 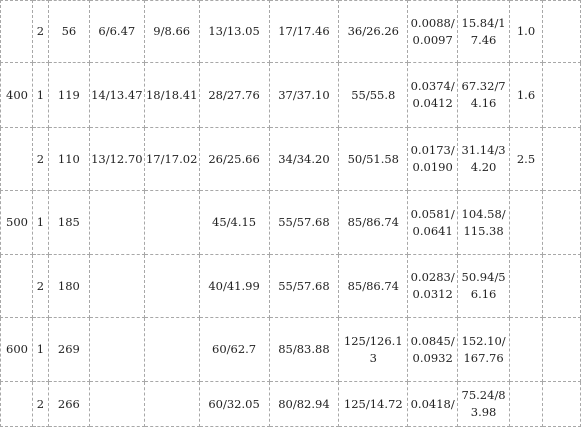 What do you see at coordinates (116, 95) in the screenshot?
I see `table-cell: 14/13.47` at bounding box center [116, 95].